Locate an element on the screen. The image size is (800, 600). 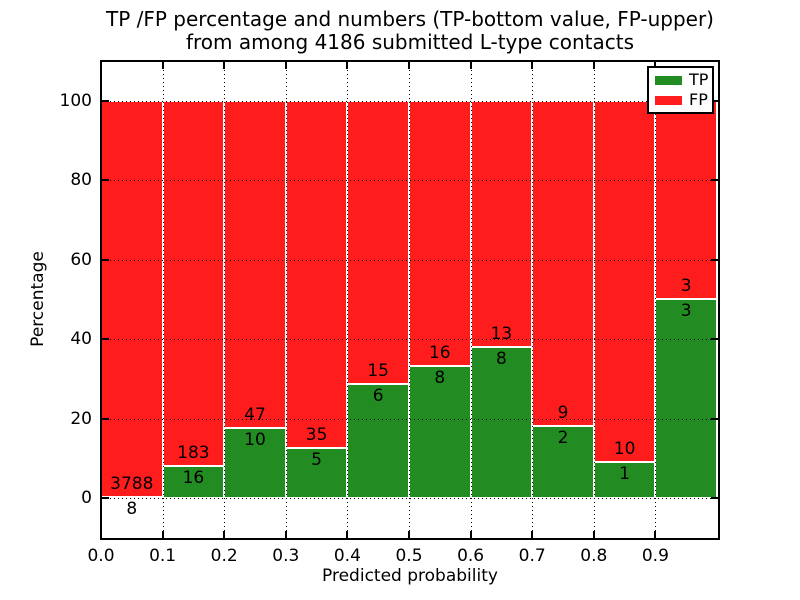
y-tick-label-20: 20 is located at coordinates (81, 418).